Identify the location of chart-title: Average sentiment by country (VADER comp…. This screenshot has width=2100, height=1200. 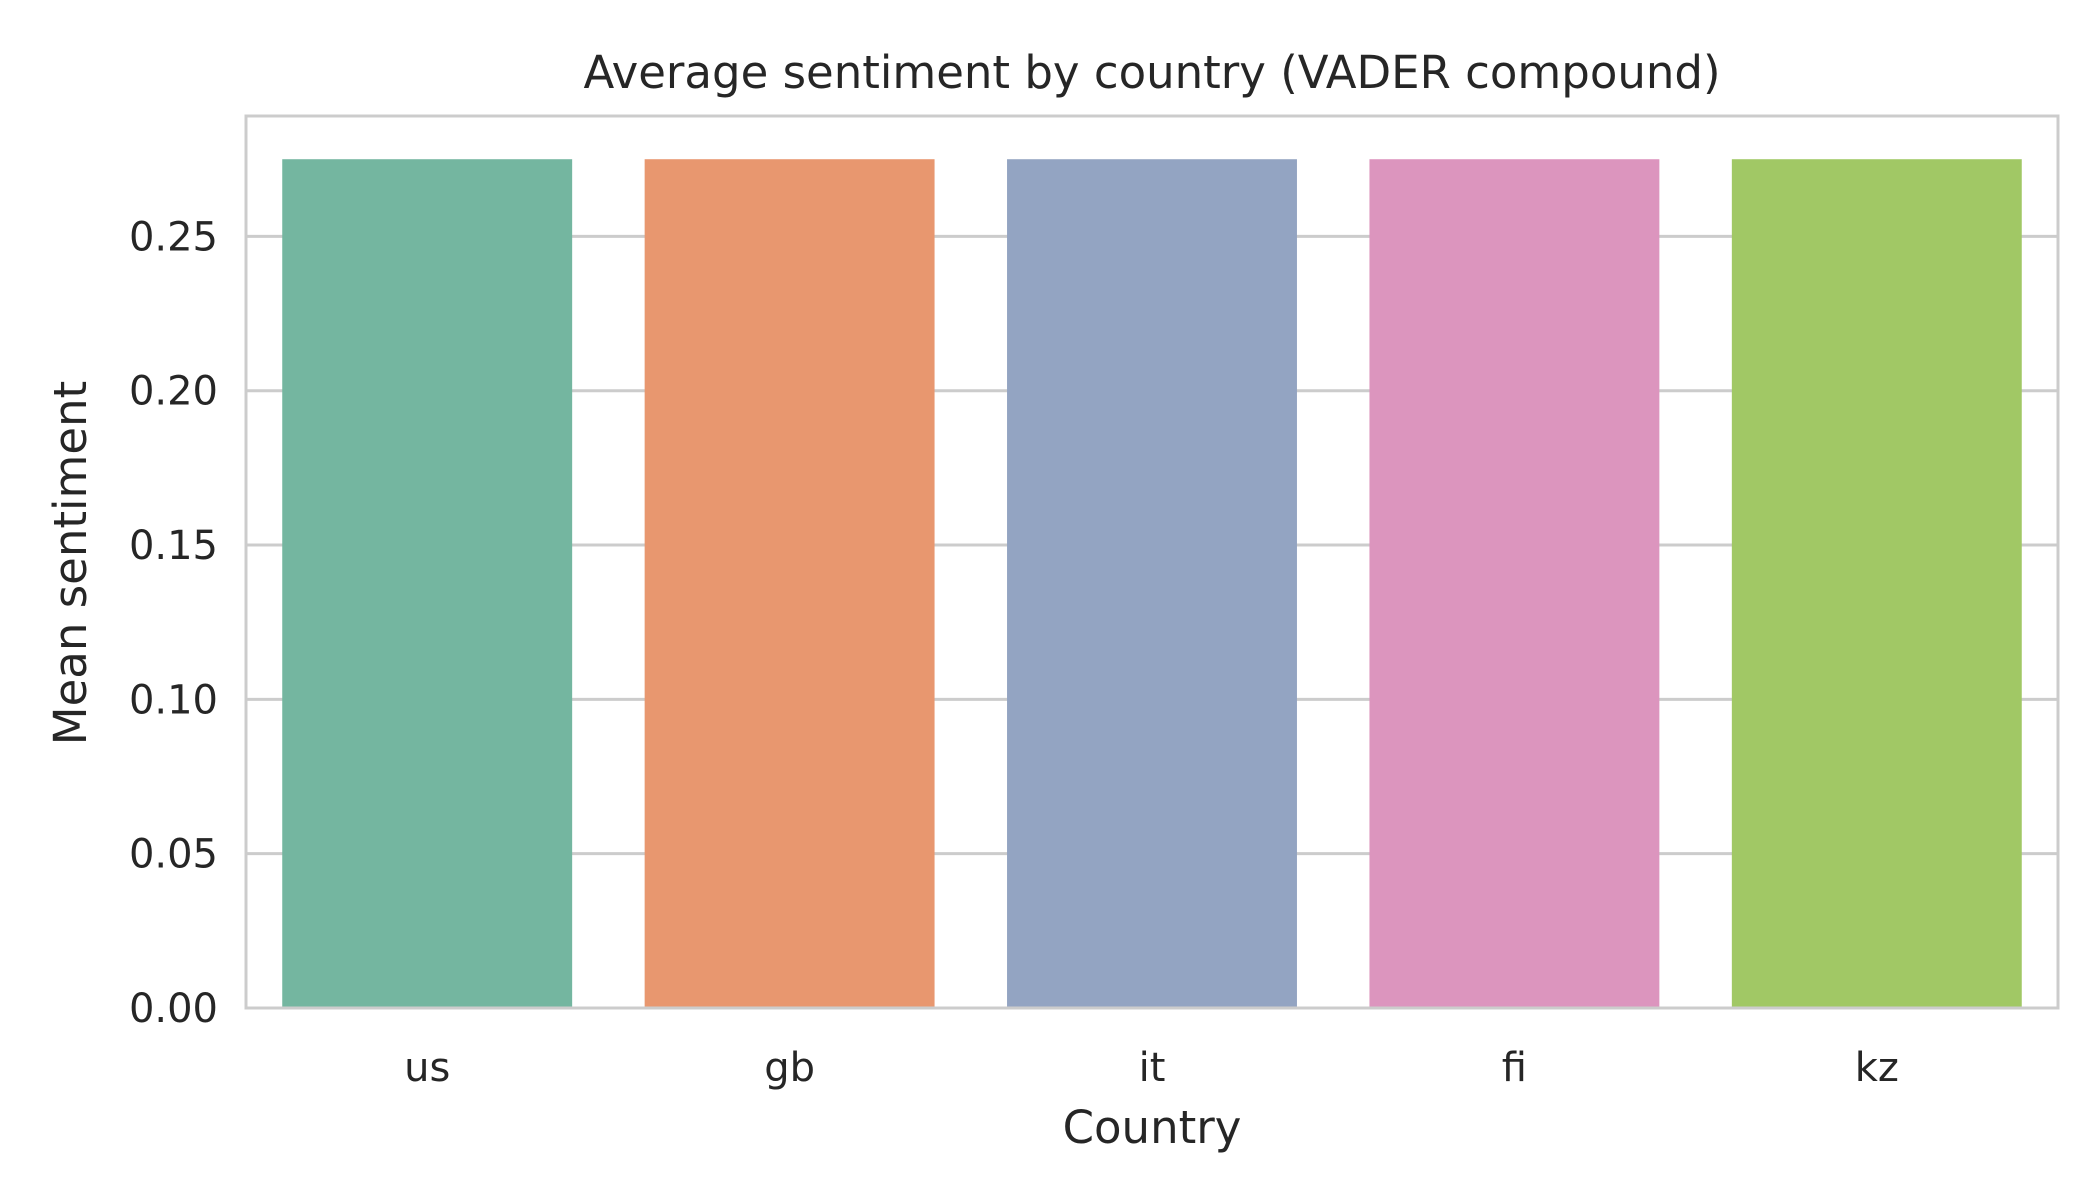
(1151, 72).